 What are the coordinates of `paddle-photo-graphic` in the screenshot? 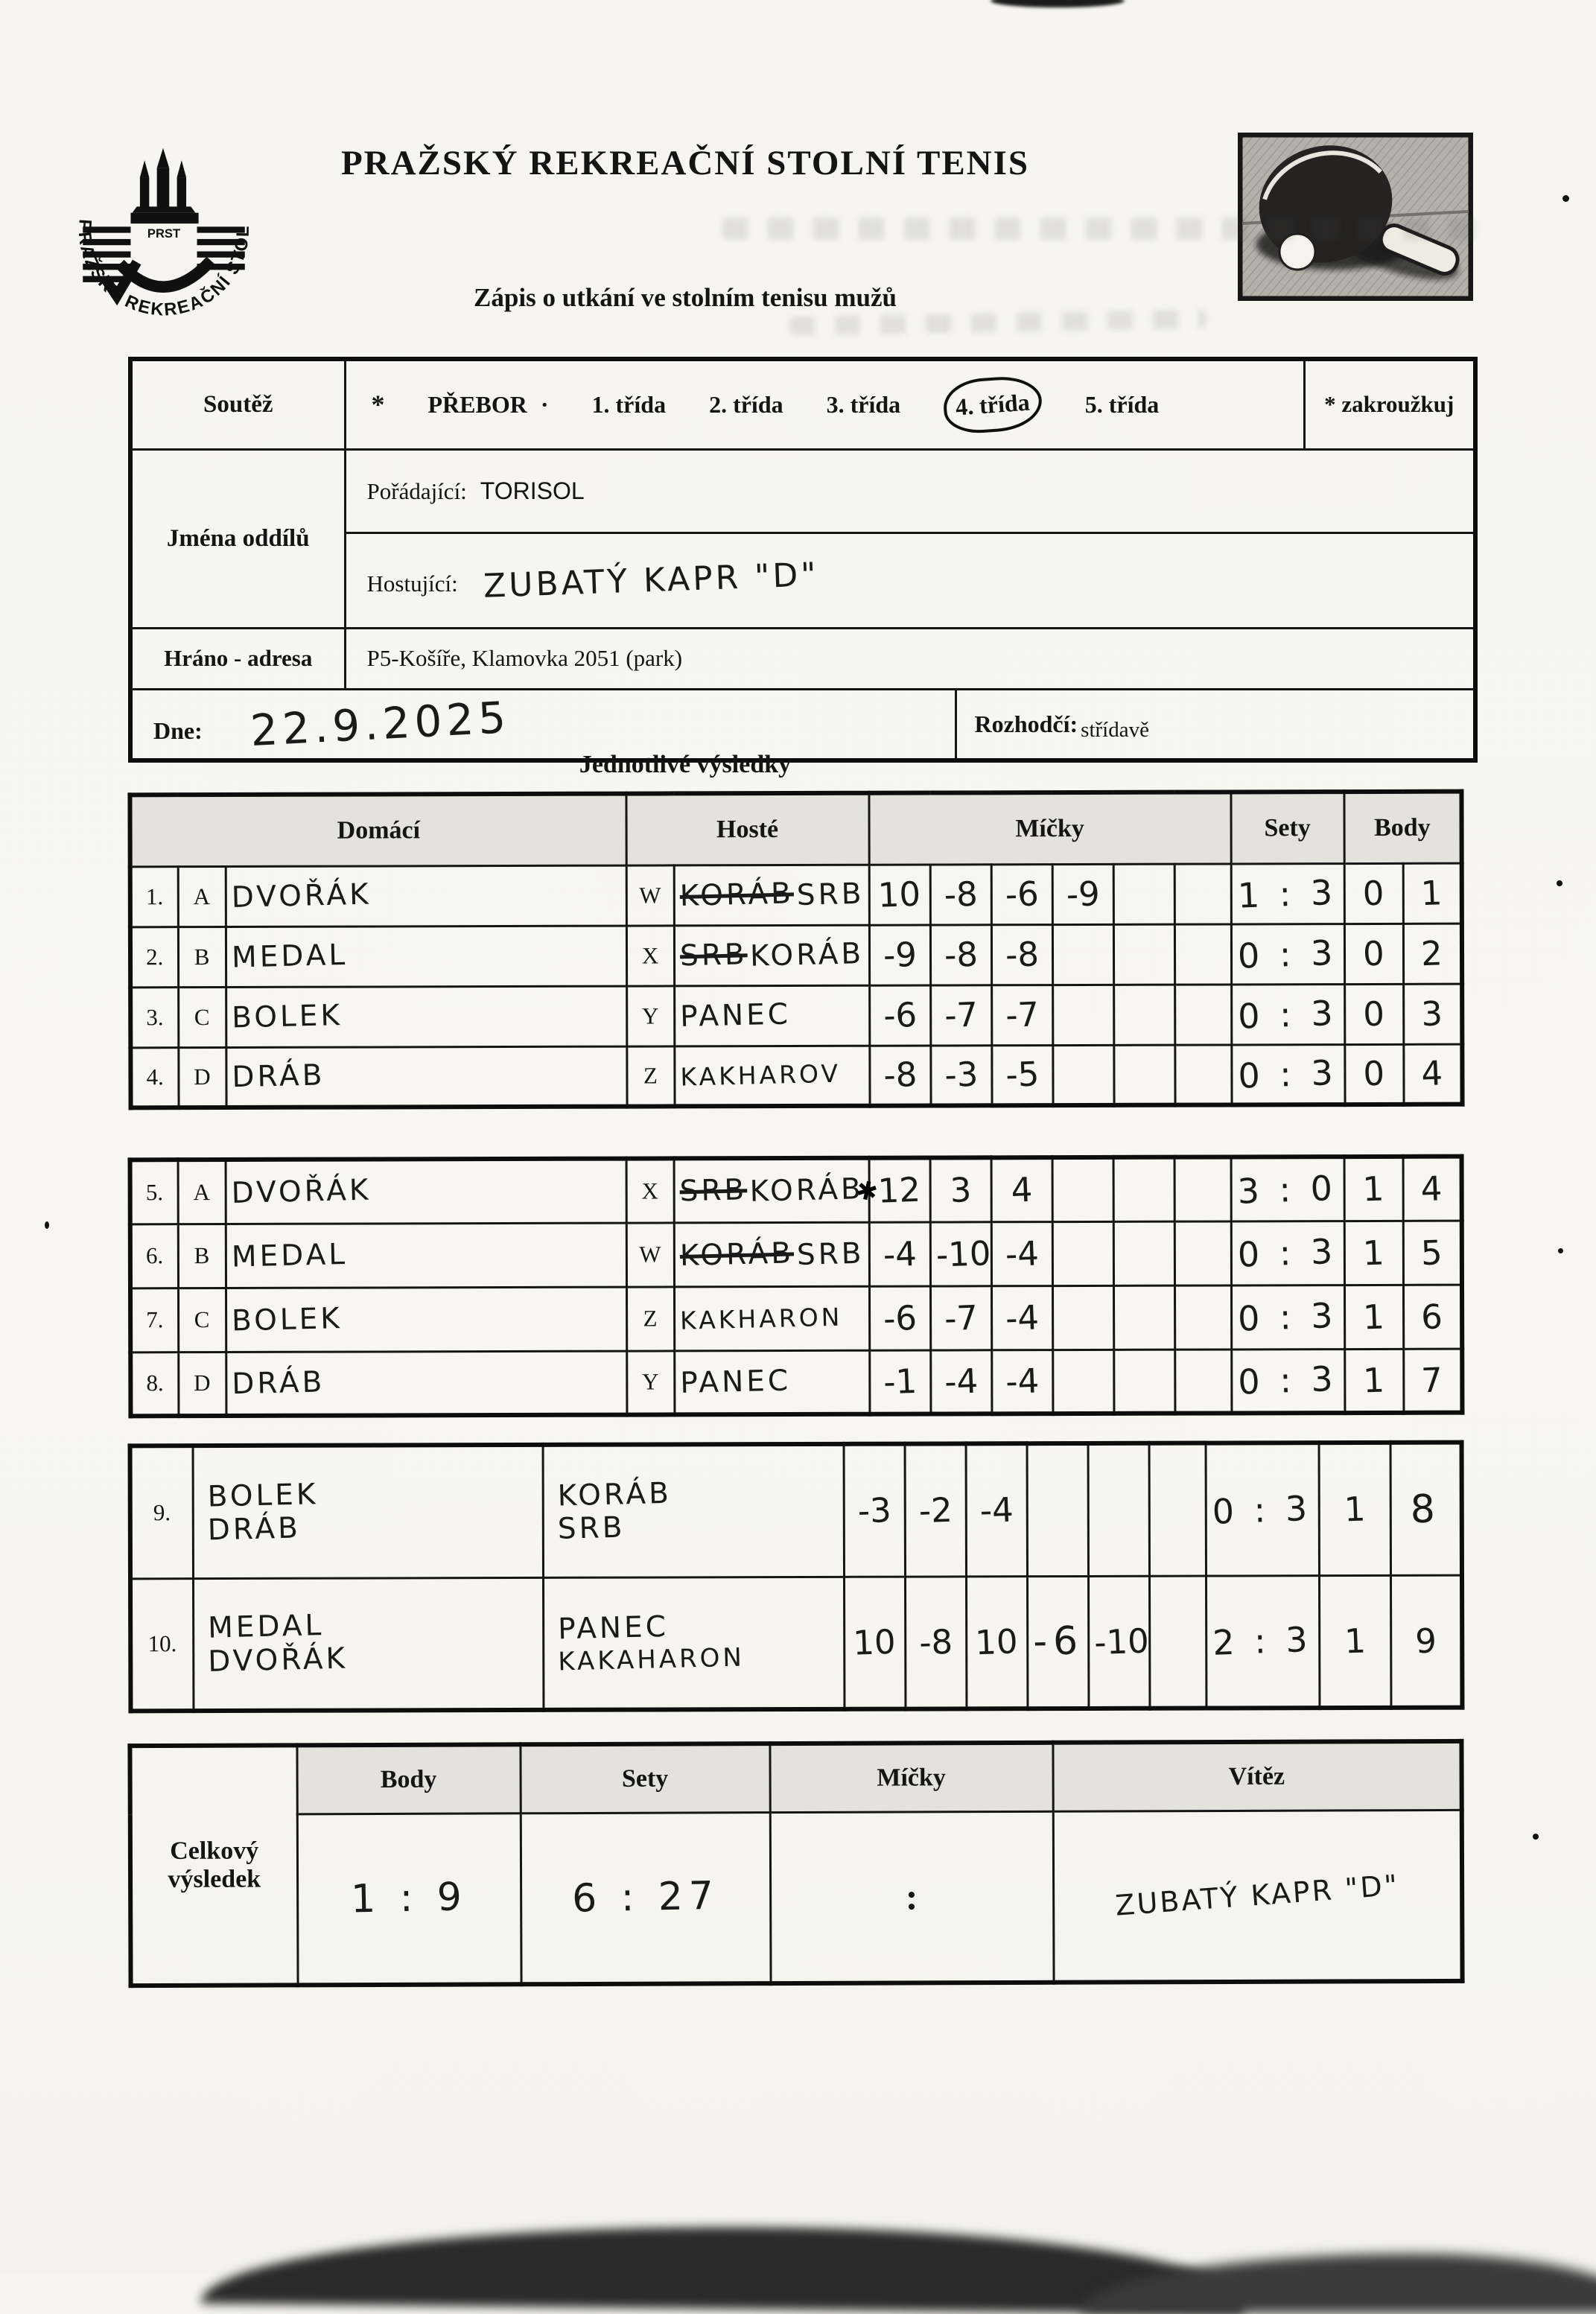 It's located at (1355, 217).